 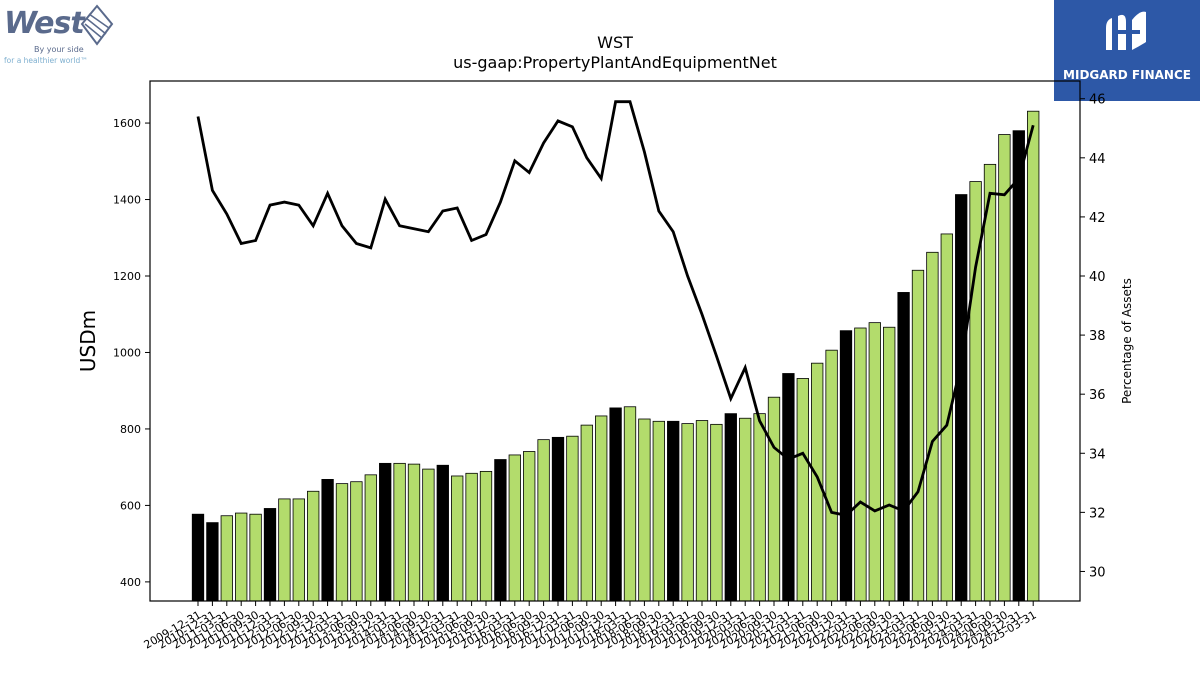 I want to click on y-tick-label-800: 800, so click(x=130, y=429).